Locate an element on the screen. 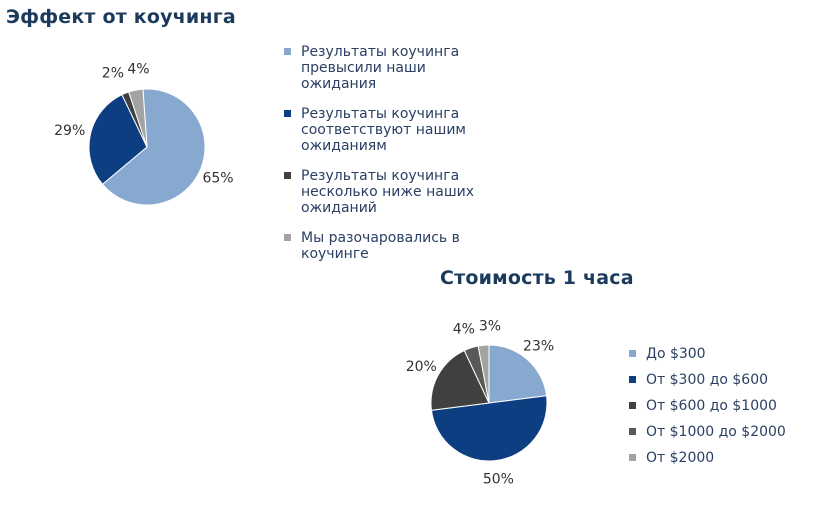  legend-label: Мы разочаровались в коучинге is located at coordinates (380, 246).